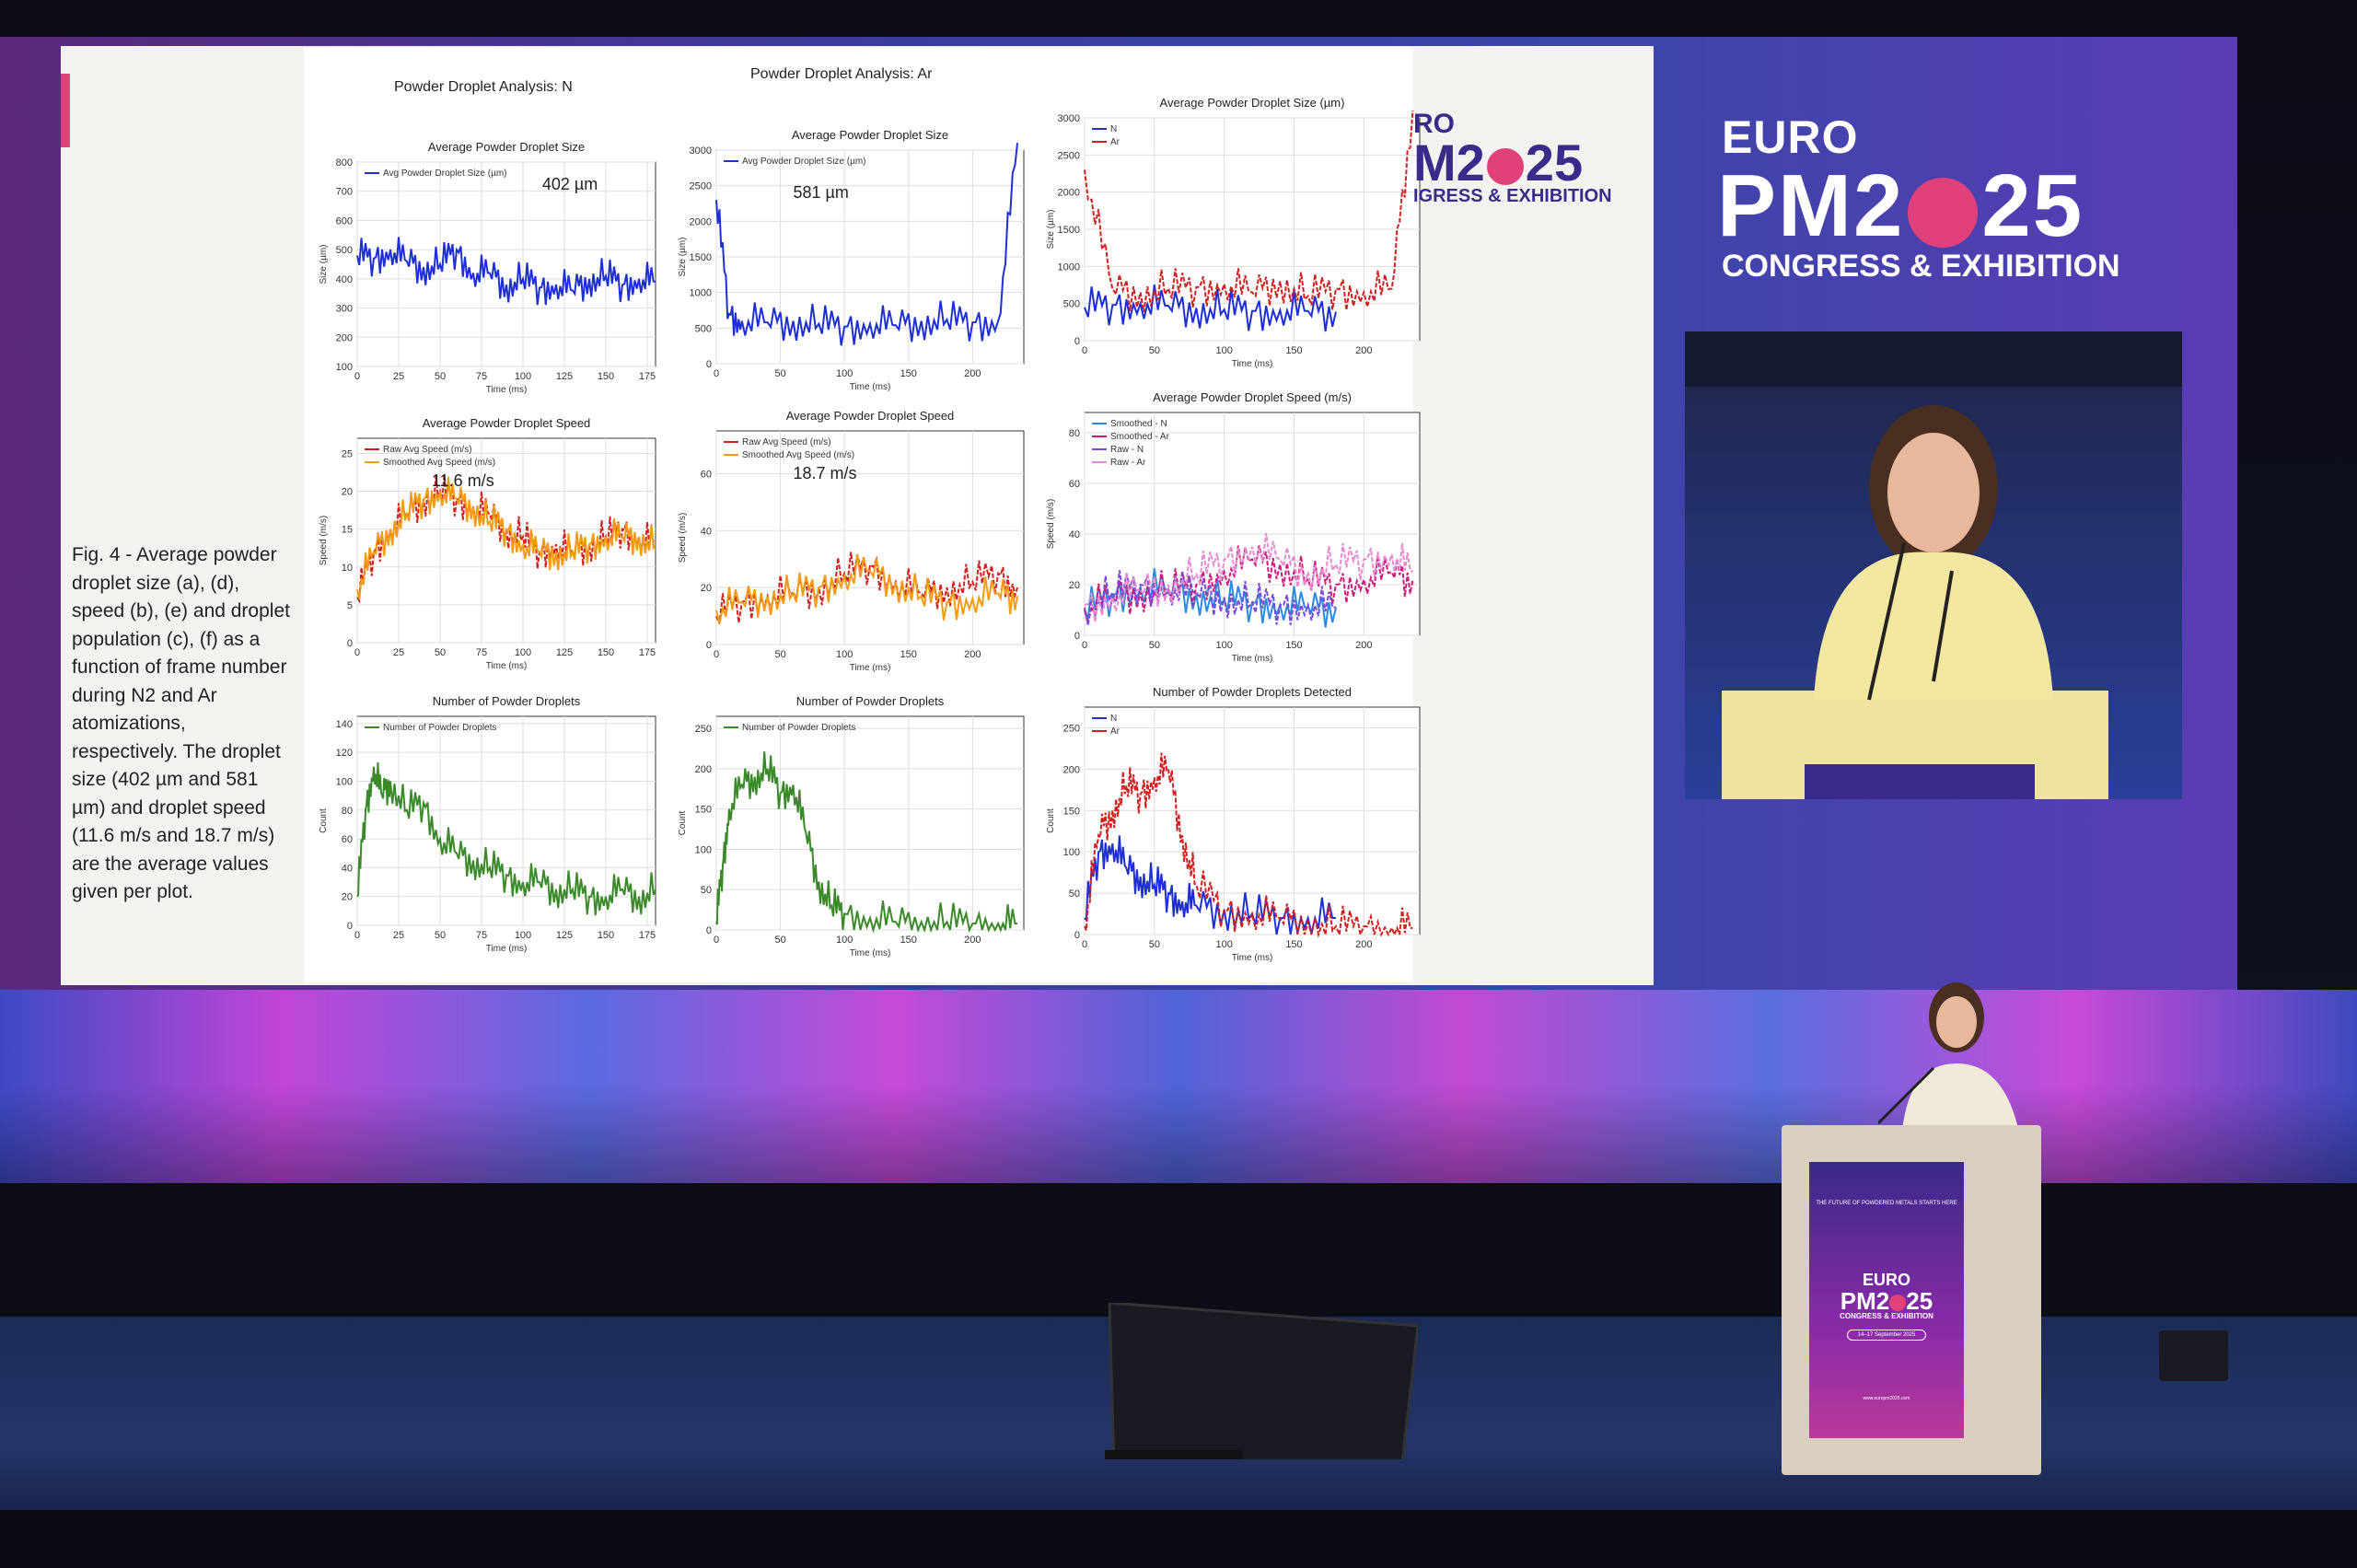 This screenshot has height=1568, width=2357. I want to click on y-tick-label: 500, so click(703, 328).